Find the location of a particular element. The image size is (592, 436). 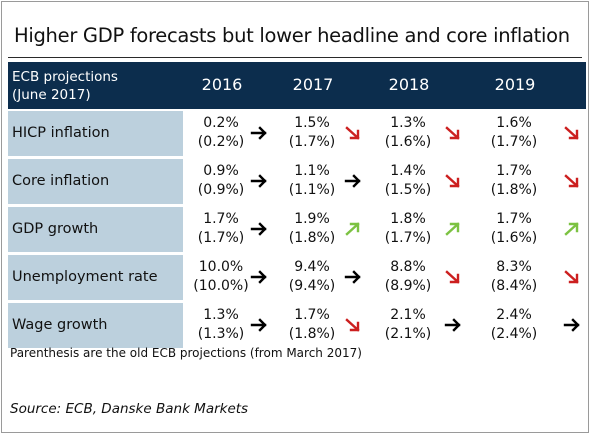

new-projection: 8.3% is located at coordinates (514, 267).